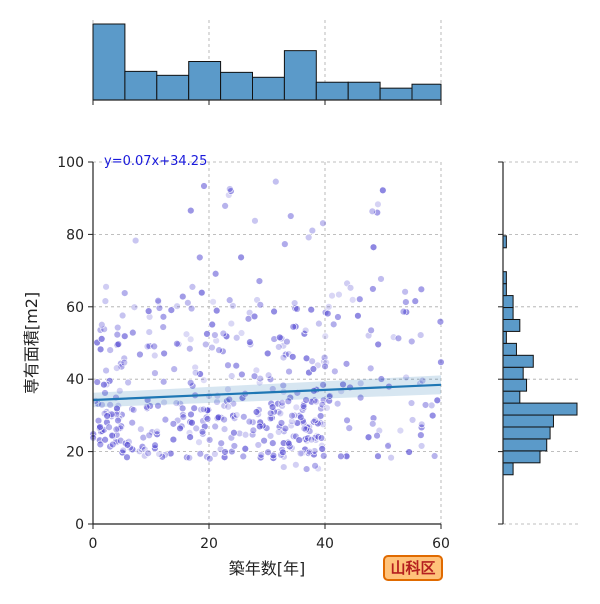  What do you see at coordinates (267, 392) in the screenshot?
I see `regression-line` at bounding box center [267, 392].